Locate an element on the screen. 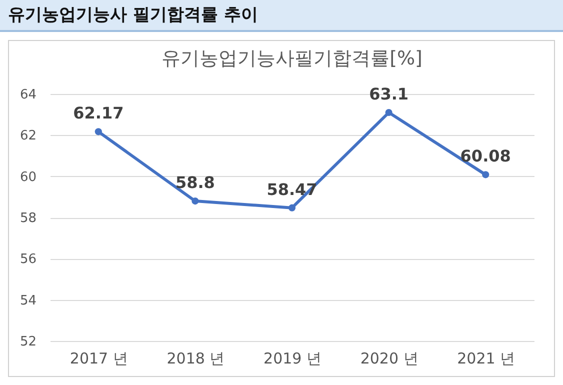  data-label: 58.8 is located at coordinates (195, 182).